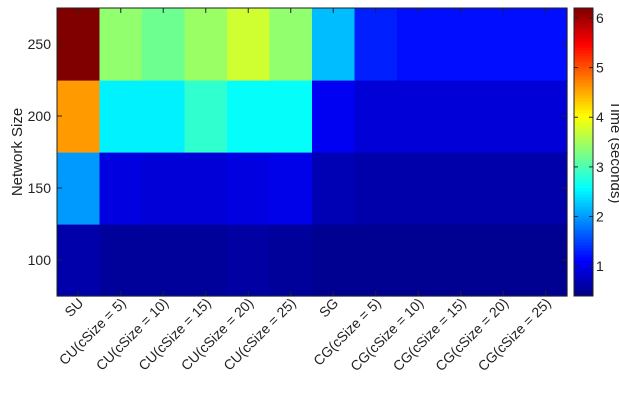  Describe the element at coordinates (40, 44) in the screenshot. I see `y-tick-label: 250` at that location.